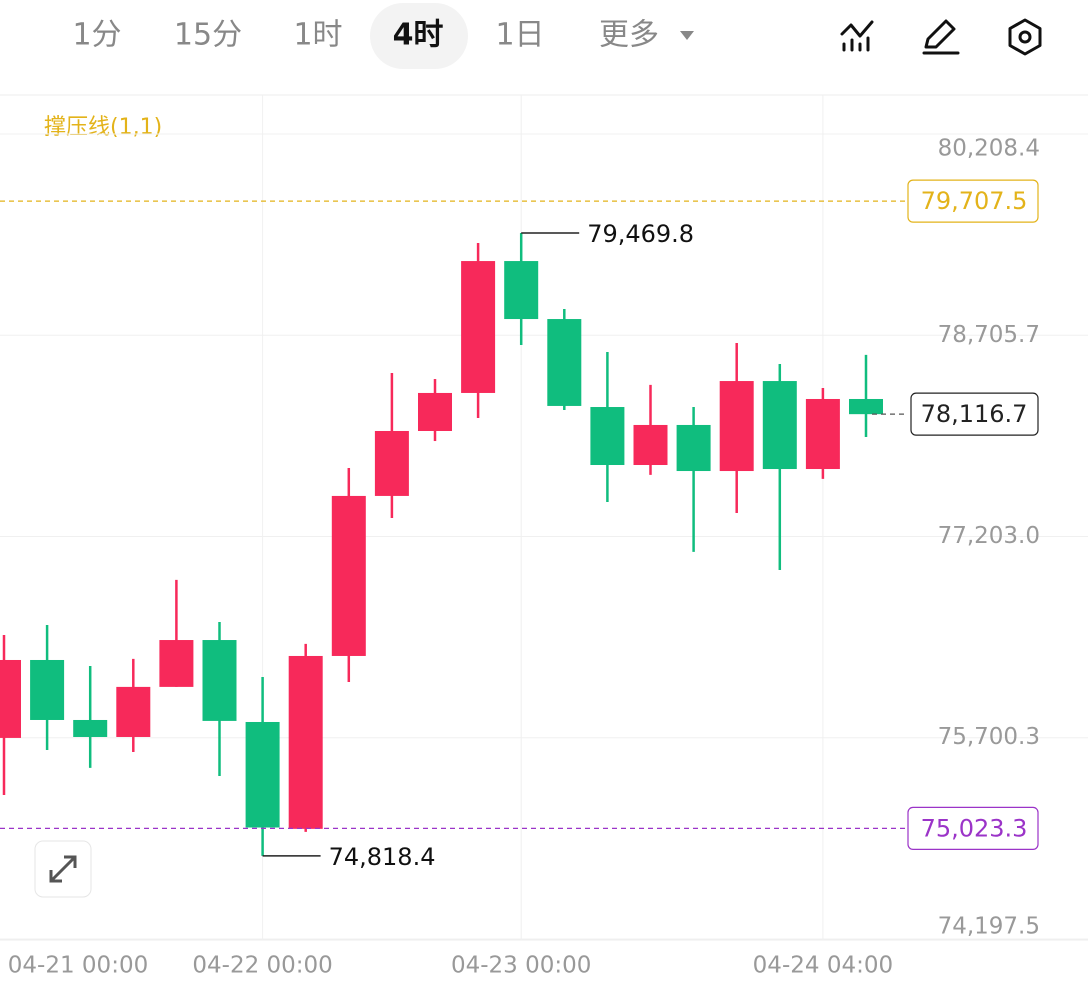 This screenshot has width=1088, height=994. I want to click on settings-icon, so click(1025, 37).